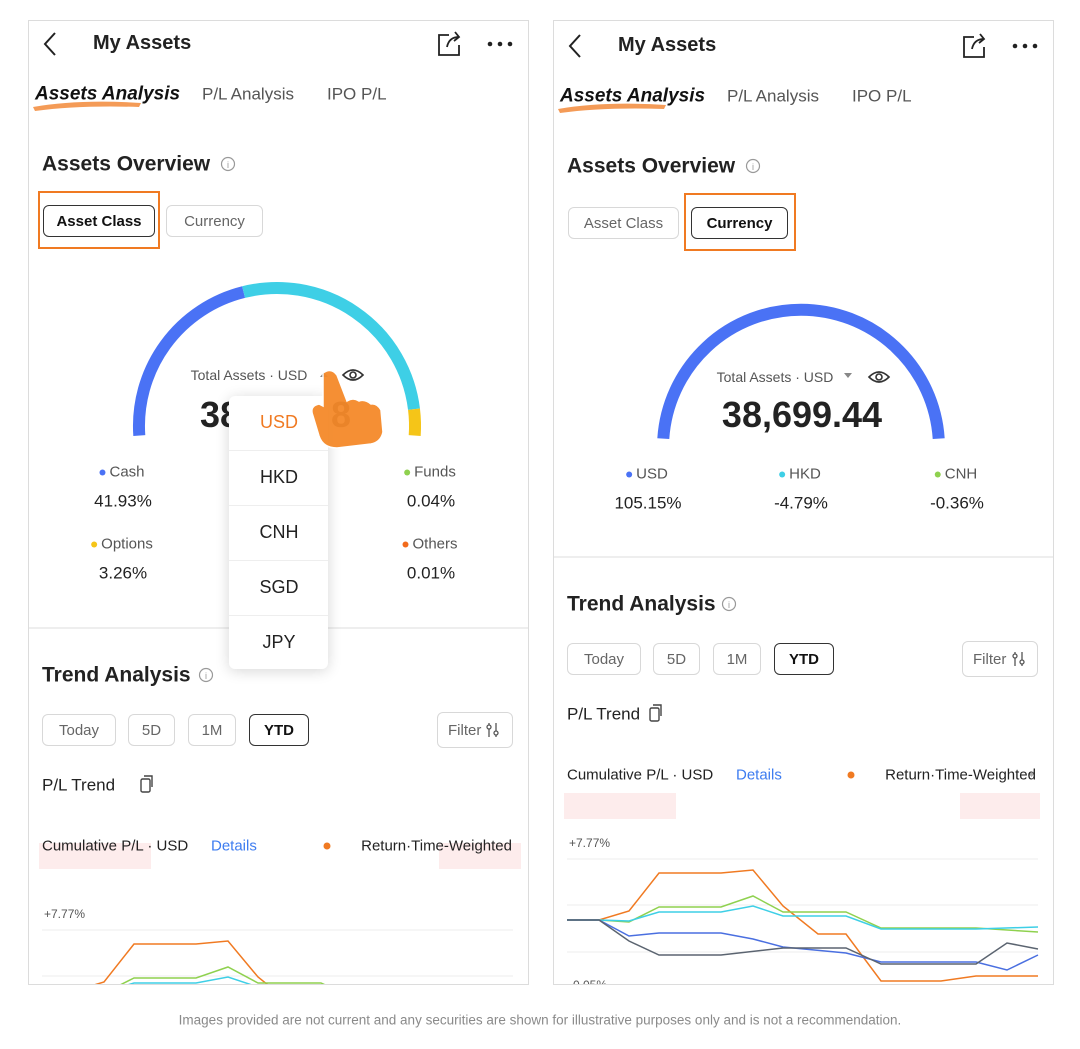 This screenshot has width=1080, height=1049. I want to click on legend-value: 3.26%, so click(123, 573).